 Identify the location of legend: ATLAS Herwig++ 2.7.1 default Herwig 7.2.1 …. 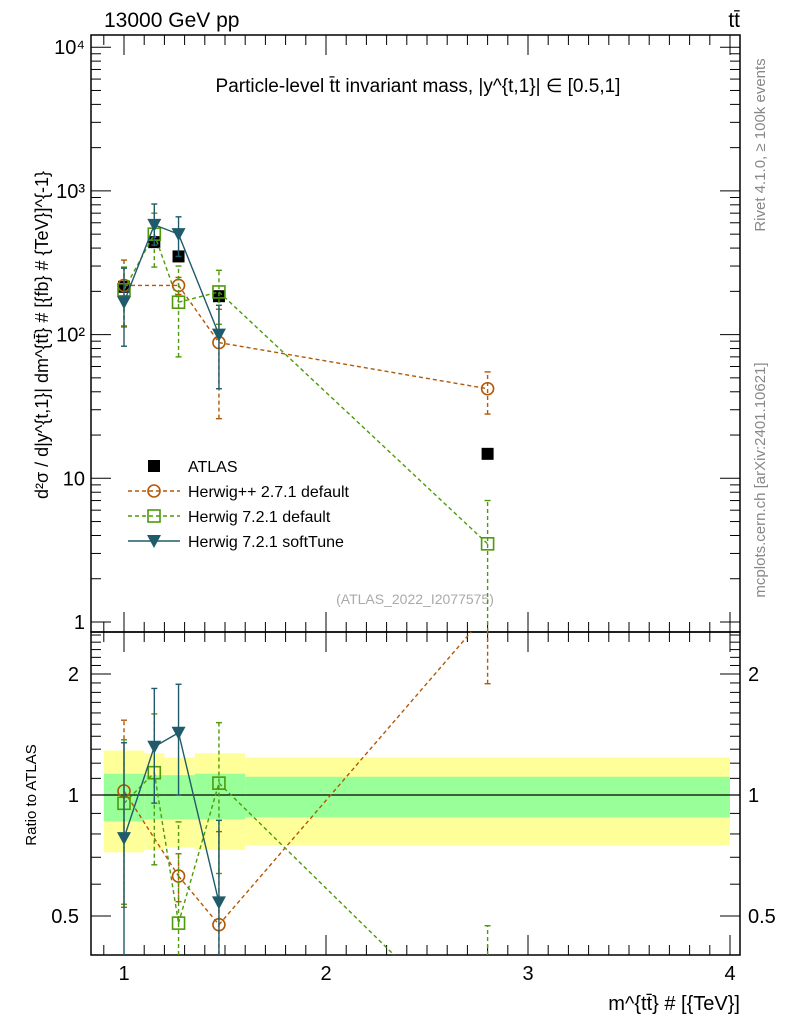
(239, 505).